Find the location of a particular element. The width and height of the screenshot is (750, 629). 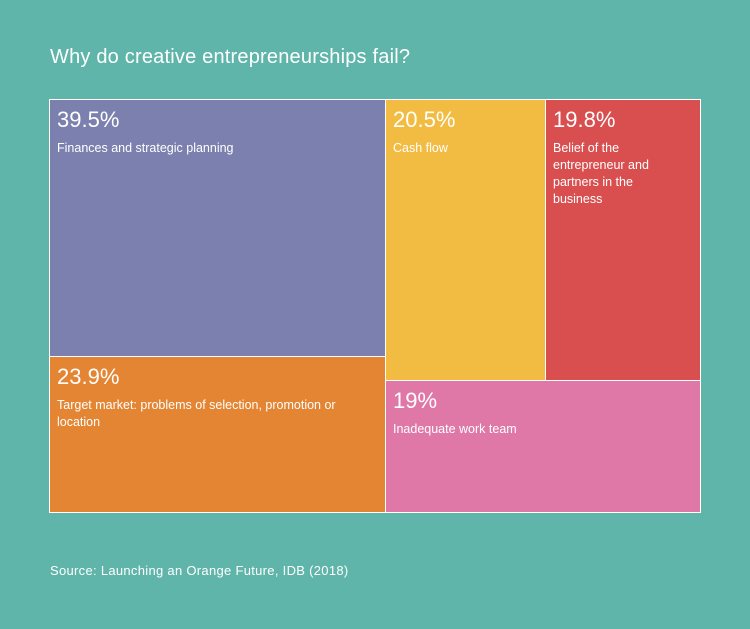

cell-value-label: 23.9% is located at coordinates (88, 376).